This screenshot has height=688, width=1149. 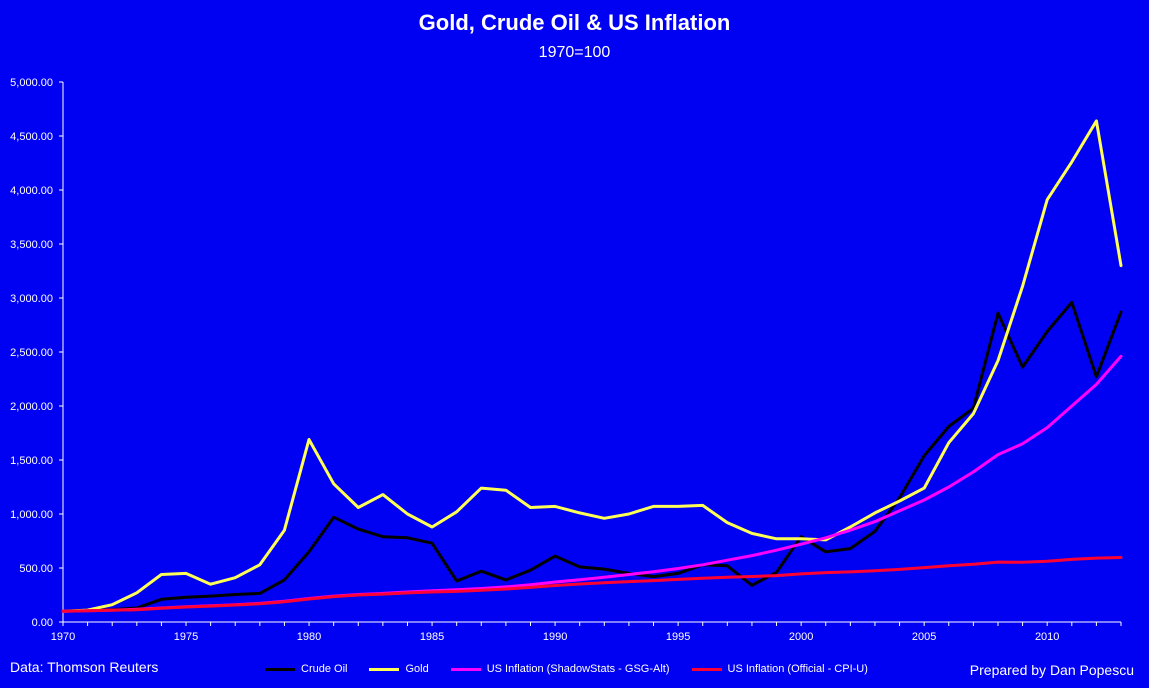 I want to click on legend-item-cpi-u: US Inflation (Official - CPI-U), so click(x=779, y=669).